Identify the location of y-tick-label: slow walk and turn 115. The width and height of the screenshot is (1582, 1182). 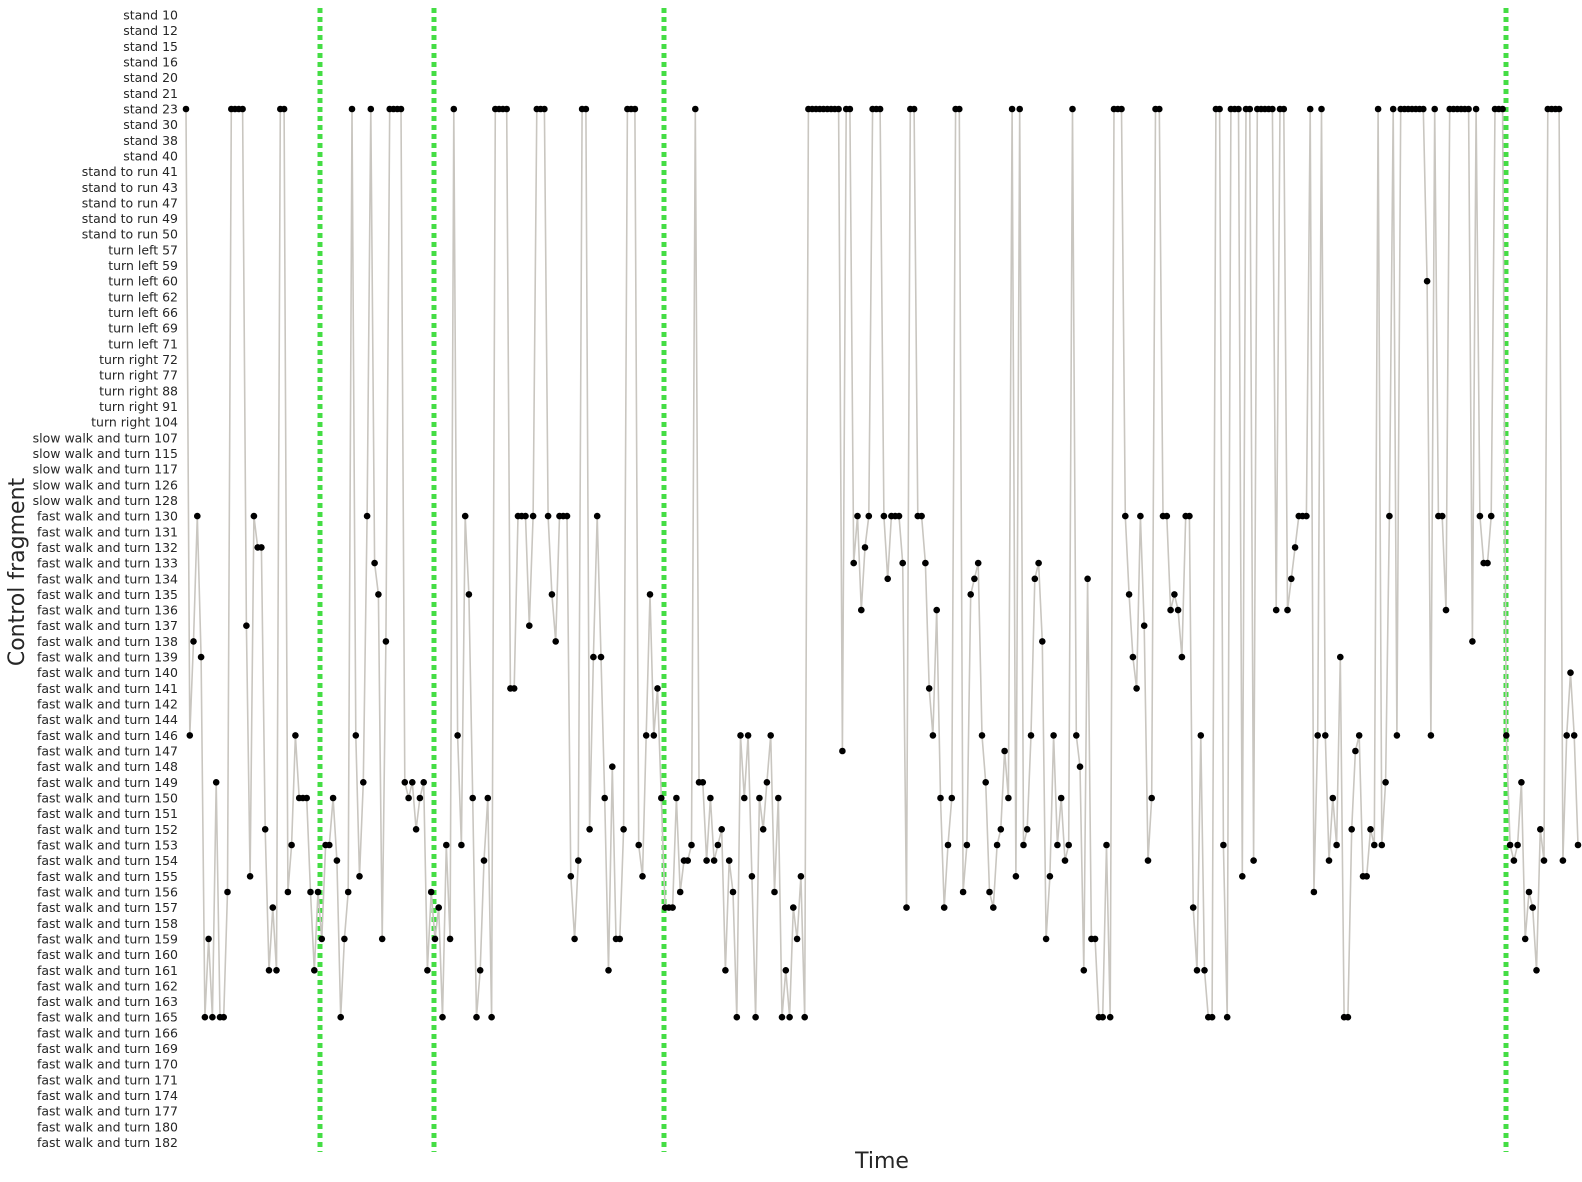
(105, 453).